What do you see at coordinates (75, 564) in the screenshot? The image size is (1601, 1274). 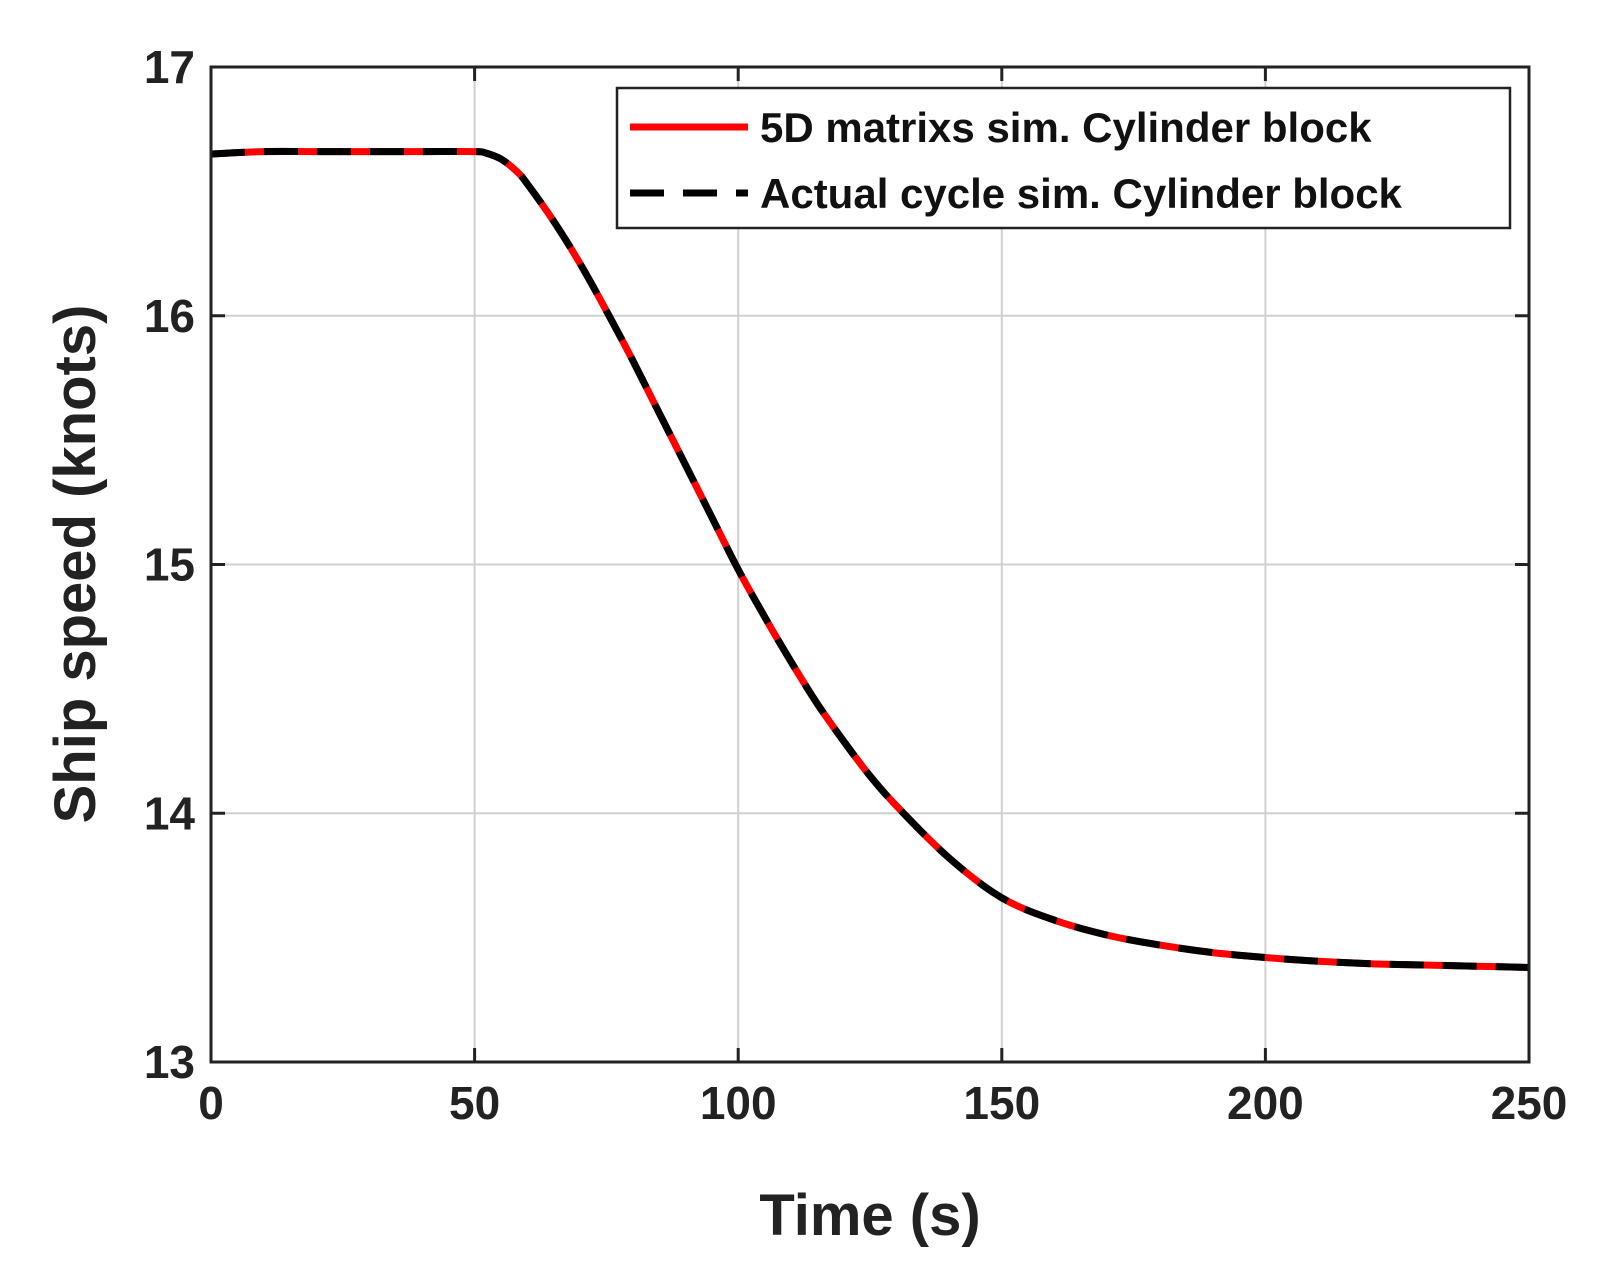 I see `y-axis-label: Ship speed (knots)` at bounding box center [75, 564].